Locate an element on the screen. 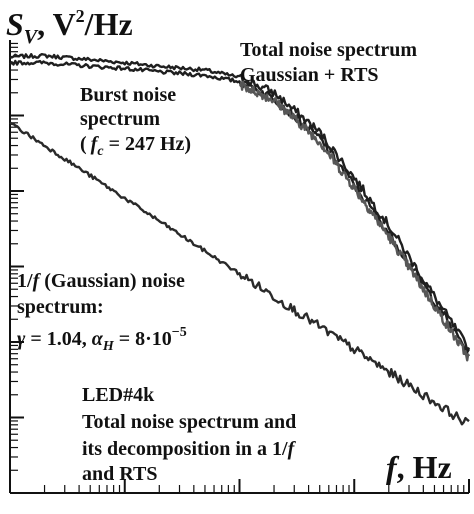 Image resolution: width=474 pixels, height=514 pixels. x-axis-label: f, Hz is located at coordinates (419, 467).